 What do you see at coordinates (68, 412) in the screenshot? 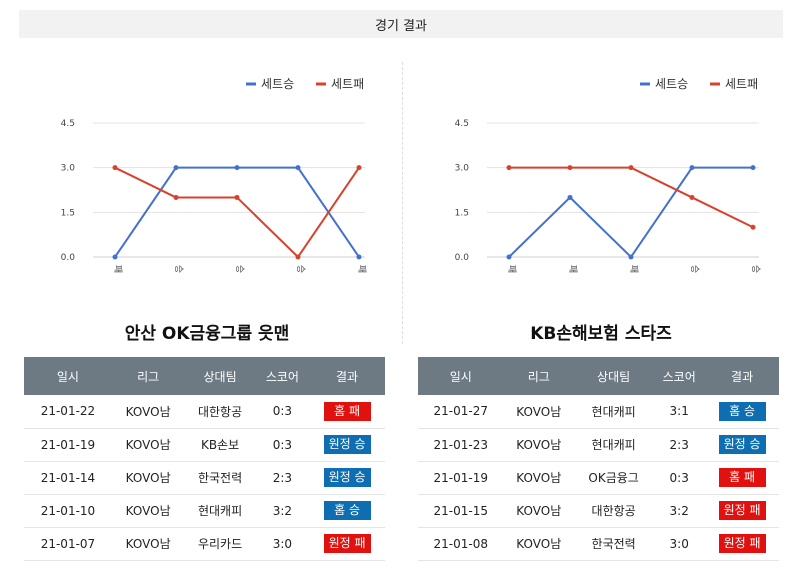
I see `date-cell: 21-01-22` at bounding box center [68, 412].